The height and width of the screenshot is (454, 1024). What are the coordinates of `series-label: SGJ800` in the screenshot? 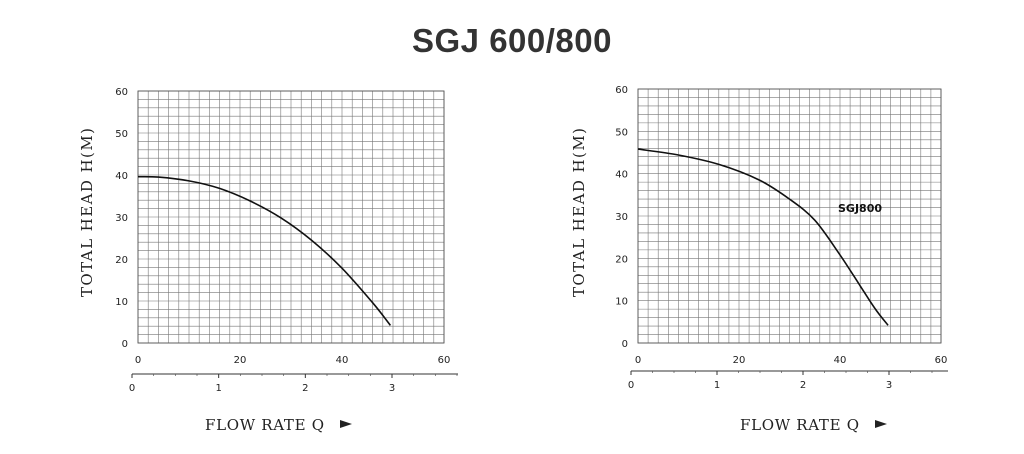 It's located at (860, 208).